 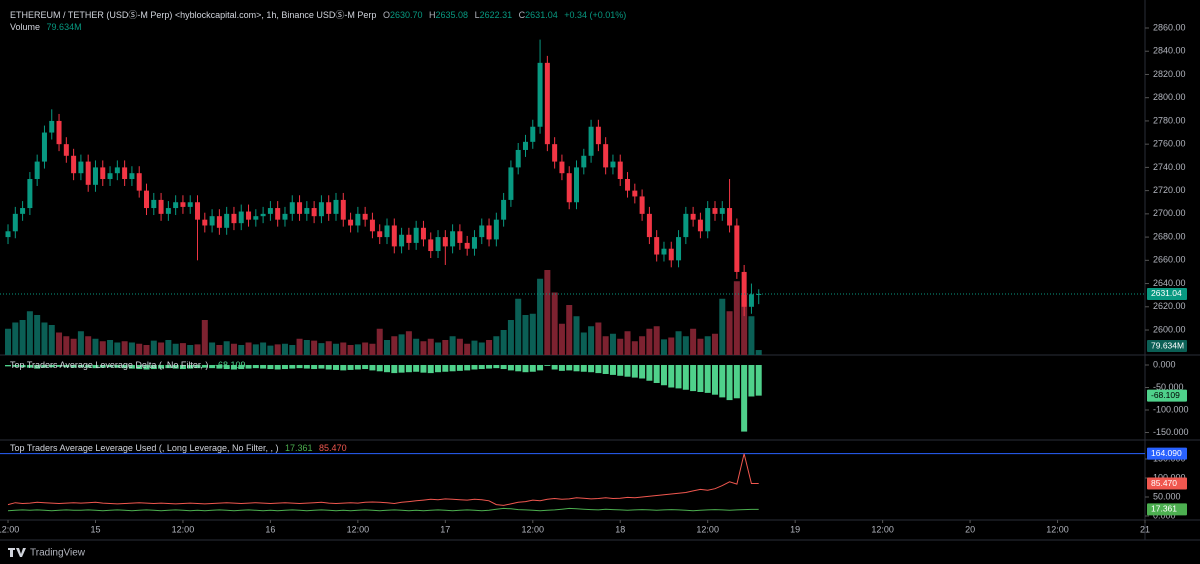 I want to click on y-tick-label: 2600.00, so click(x=1169, y=329).